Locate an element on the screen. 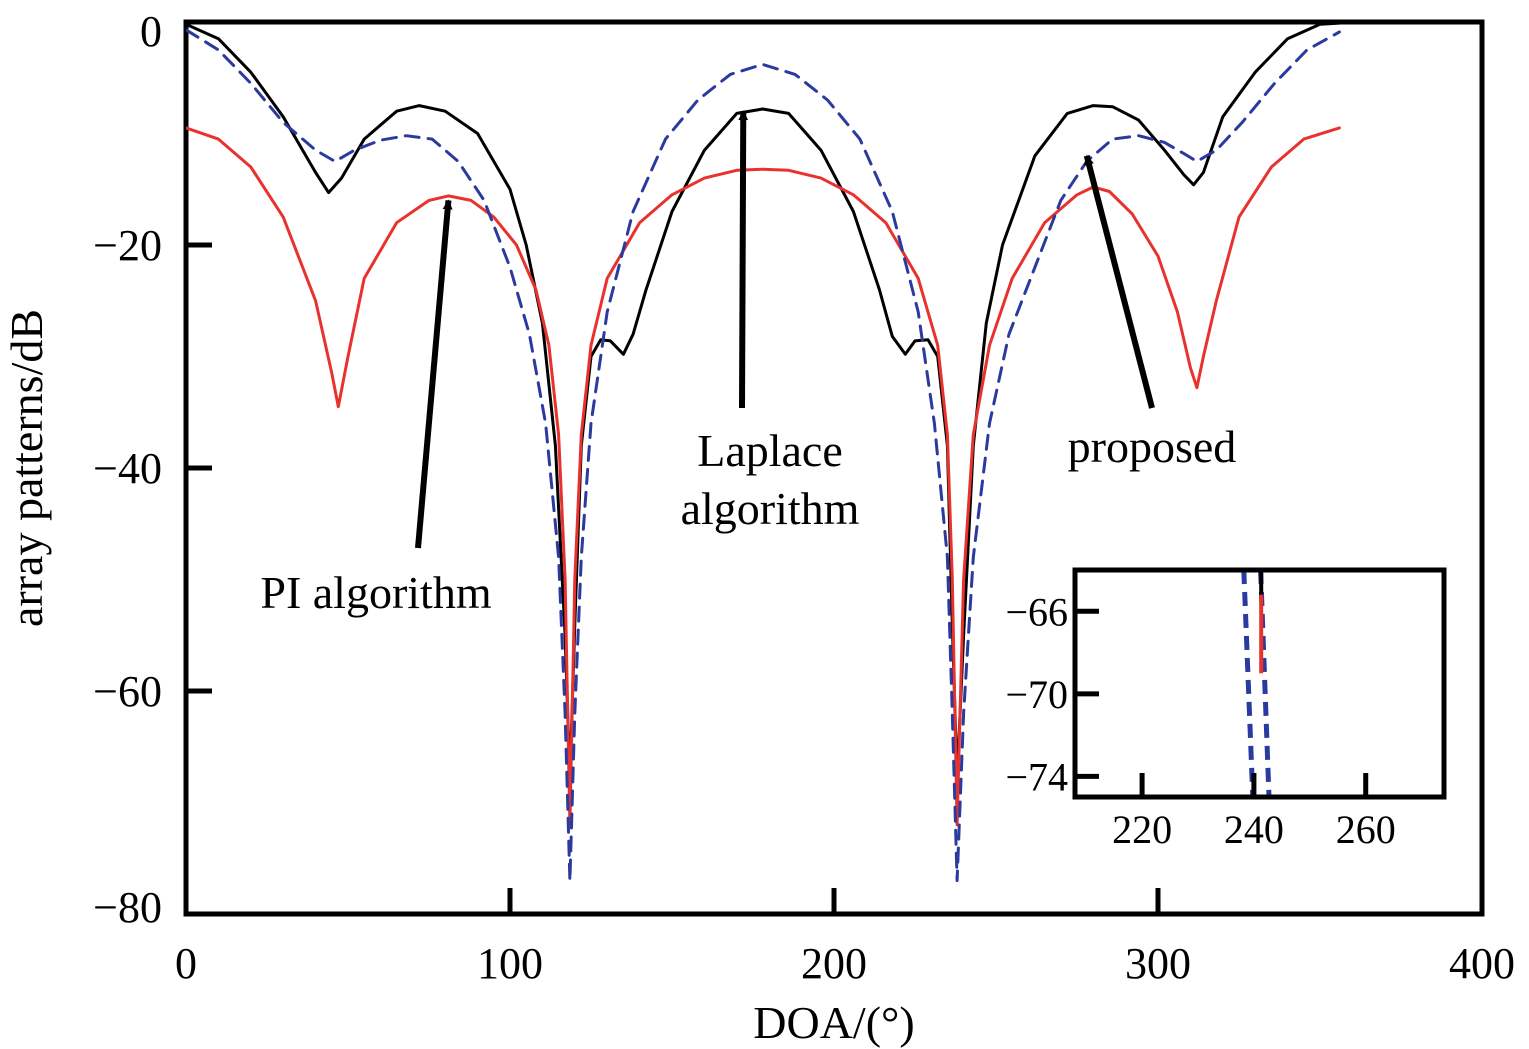 The width and height of the screenshot is (1529, 1049). annotation-label: proposed is located at coordinates (1152, 446).